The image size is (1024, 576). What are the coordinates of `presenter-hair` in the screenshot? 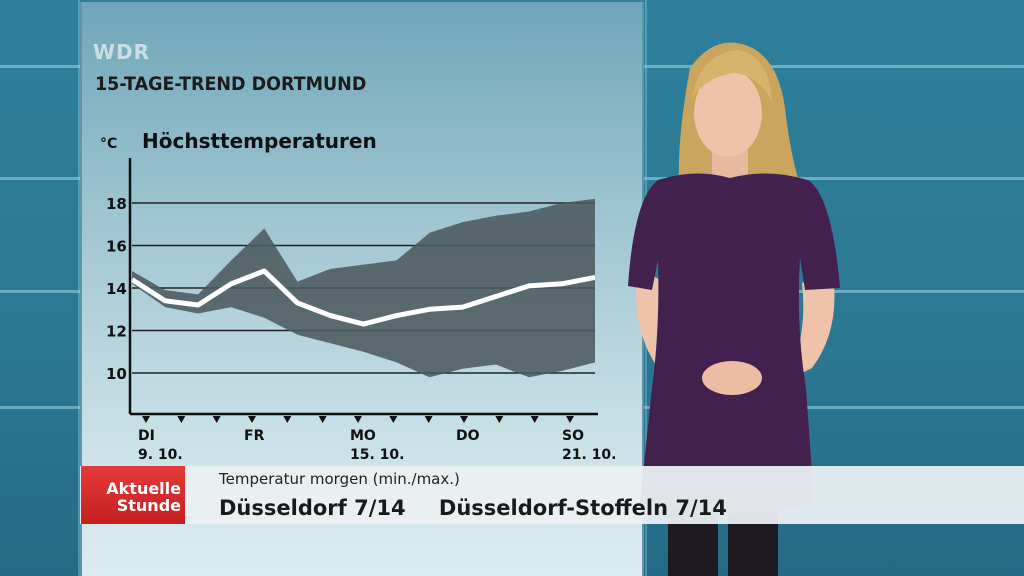 It's located at (732, 76).